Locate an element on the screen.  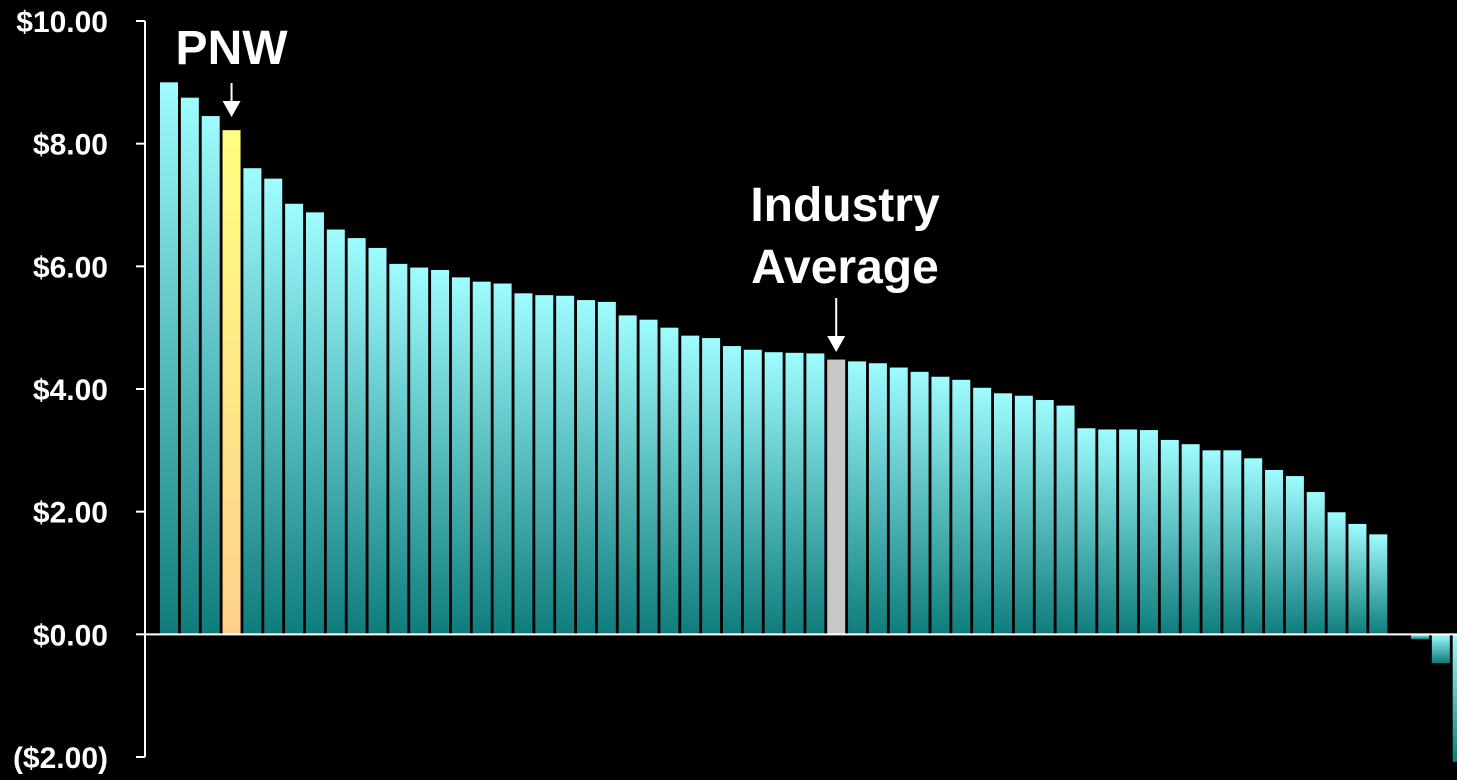
y-tick-label: ($2.00) is located at coordinates (60, 758).